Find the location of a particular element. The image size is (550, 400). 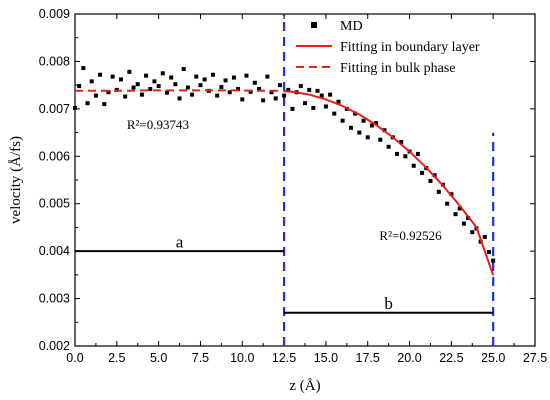

y-tick-label: 0.007 is located at coordinates (54, 109).